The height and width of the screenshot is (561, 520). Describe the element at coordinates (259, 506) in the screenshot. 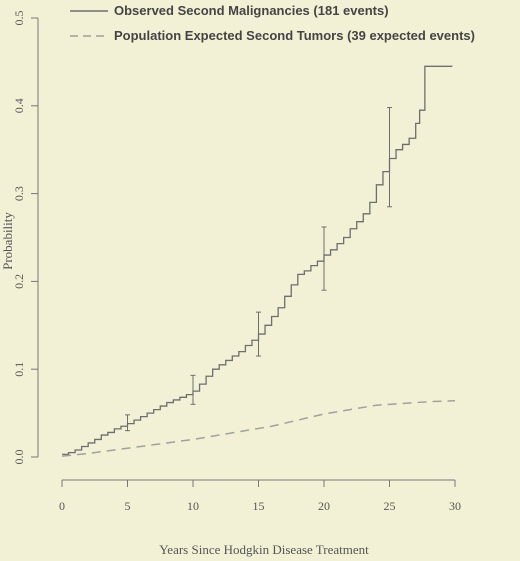

I see `x-tick-label: 15` at that location.